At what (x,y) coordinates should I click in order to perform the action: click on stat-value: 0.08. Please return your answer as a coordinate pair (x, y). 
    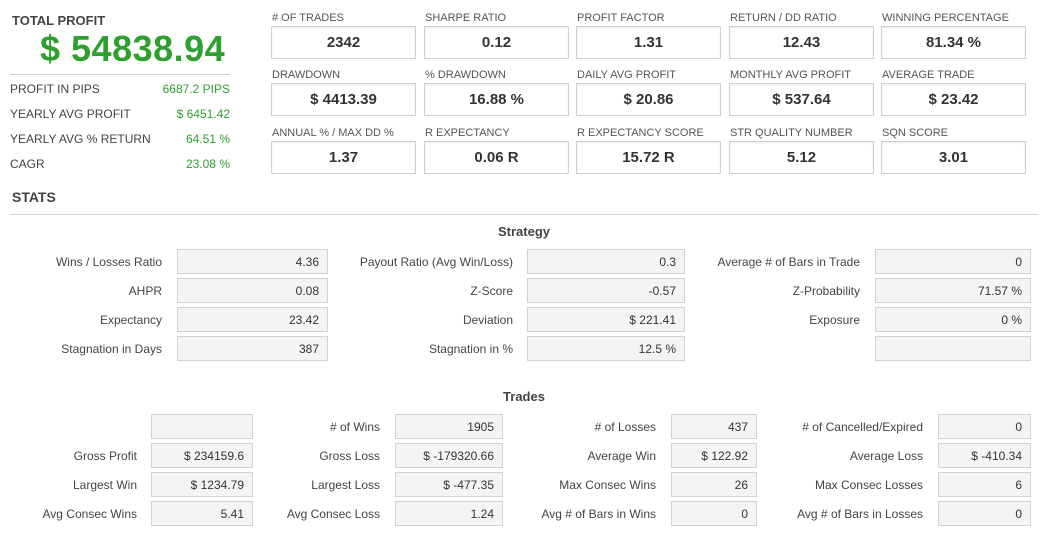
    Looking at the image, I should click on (252, 290).